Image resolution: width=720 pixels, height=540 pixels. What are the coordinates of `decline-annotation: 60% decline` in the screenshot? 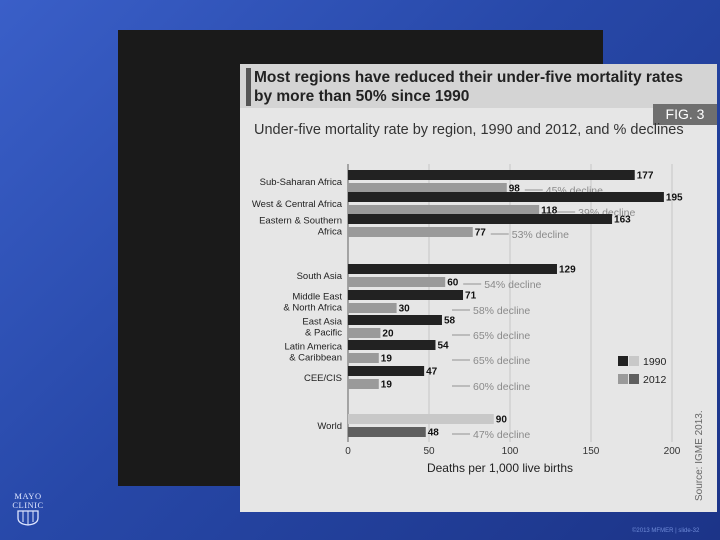 It's located at (501, 387).